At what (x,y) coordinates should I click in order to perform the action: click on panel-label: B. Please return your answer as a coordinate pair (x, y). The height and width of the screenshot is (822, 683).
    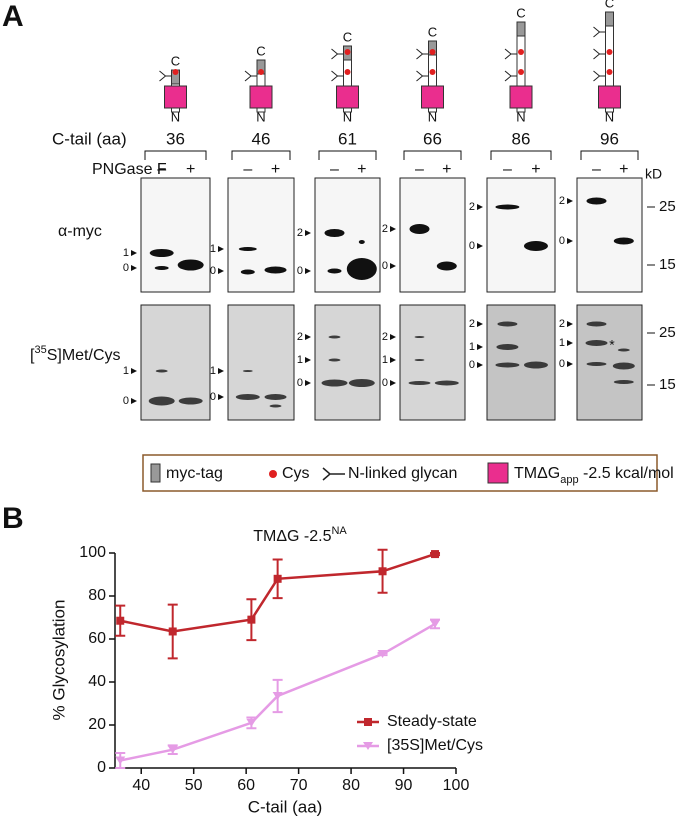
    Looking at the image, I should click on (13, 518).